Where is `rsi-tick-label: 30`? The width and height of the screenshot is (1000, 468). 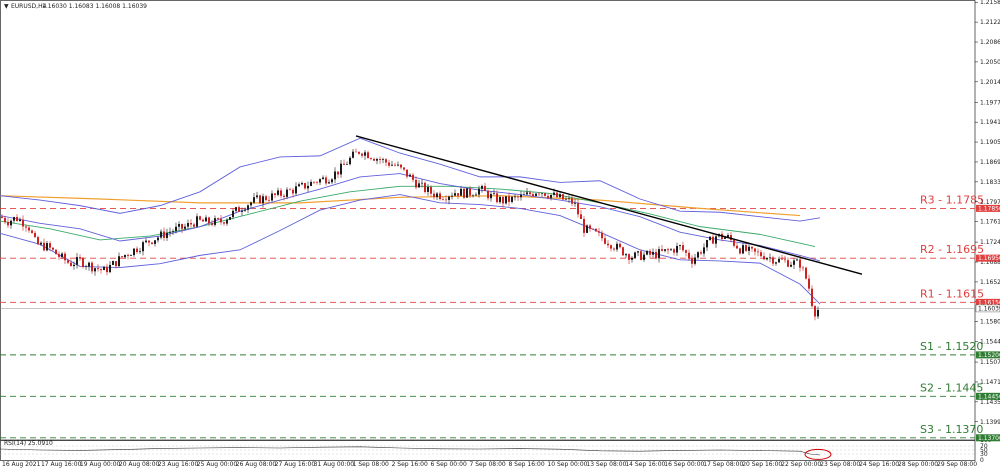
rsi-tick-label: 30 is located at coordinates (984, 454).